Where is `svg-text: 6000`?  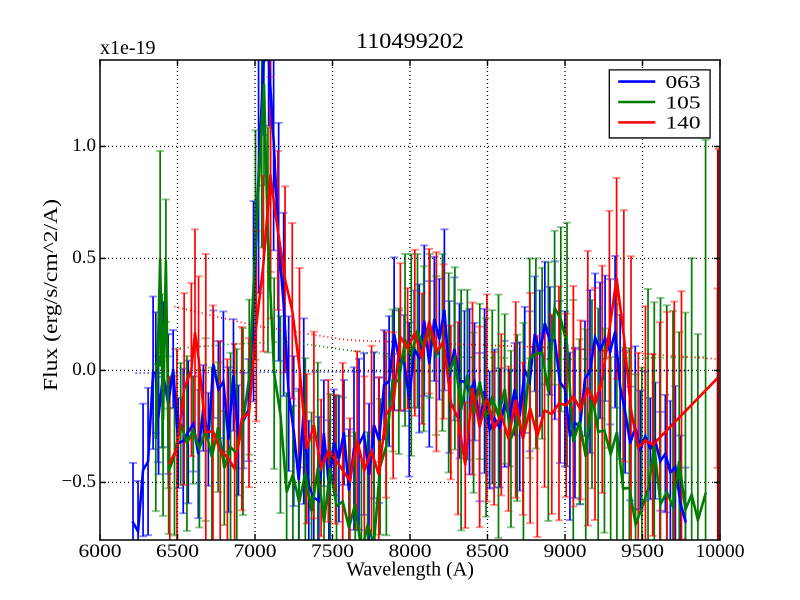 svg-text: 6000 is located at coordinates (100, 551).